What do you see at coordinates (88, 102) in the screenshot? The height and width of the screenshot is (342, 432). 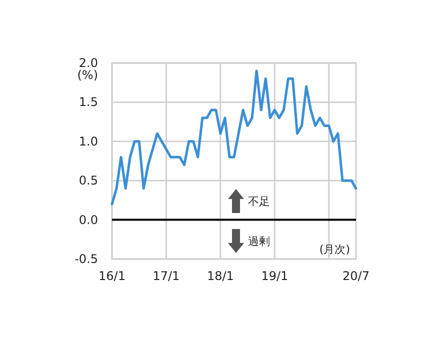 I see `y-tick-label: 1.5` at bounding box center [88, 102].